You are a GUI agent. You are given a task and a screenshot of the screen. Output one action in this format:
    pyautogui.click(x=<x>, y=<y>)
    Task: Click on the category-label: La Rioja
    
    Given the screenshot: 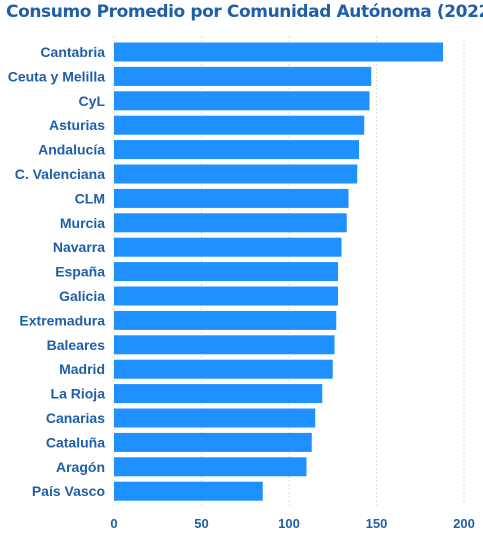 What is the action you would take?
    pyautogui.click(x=78, y=394)
    